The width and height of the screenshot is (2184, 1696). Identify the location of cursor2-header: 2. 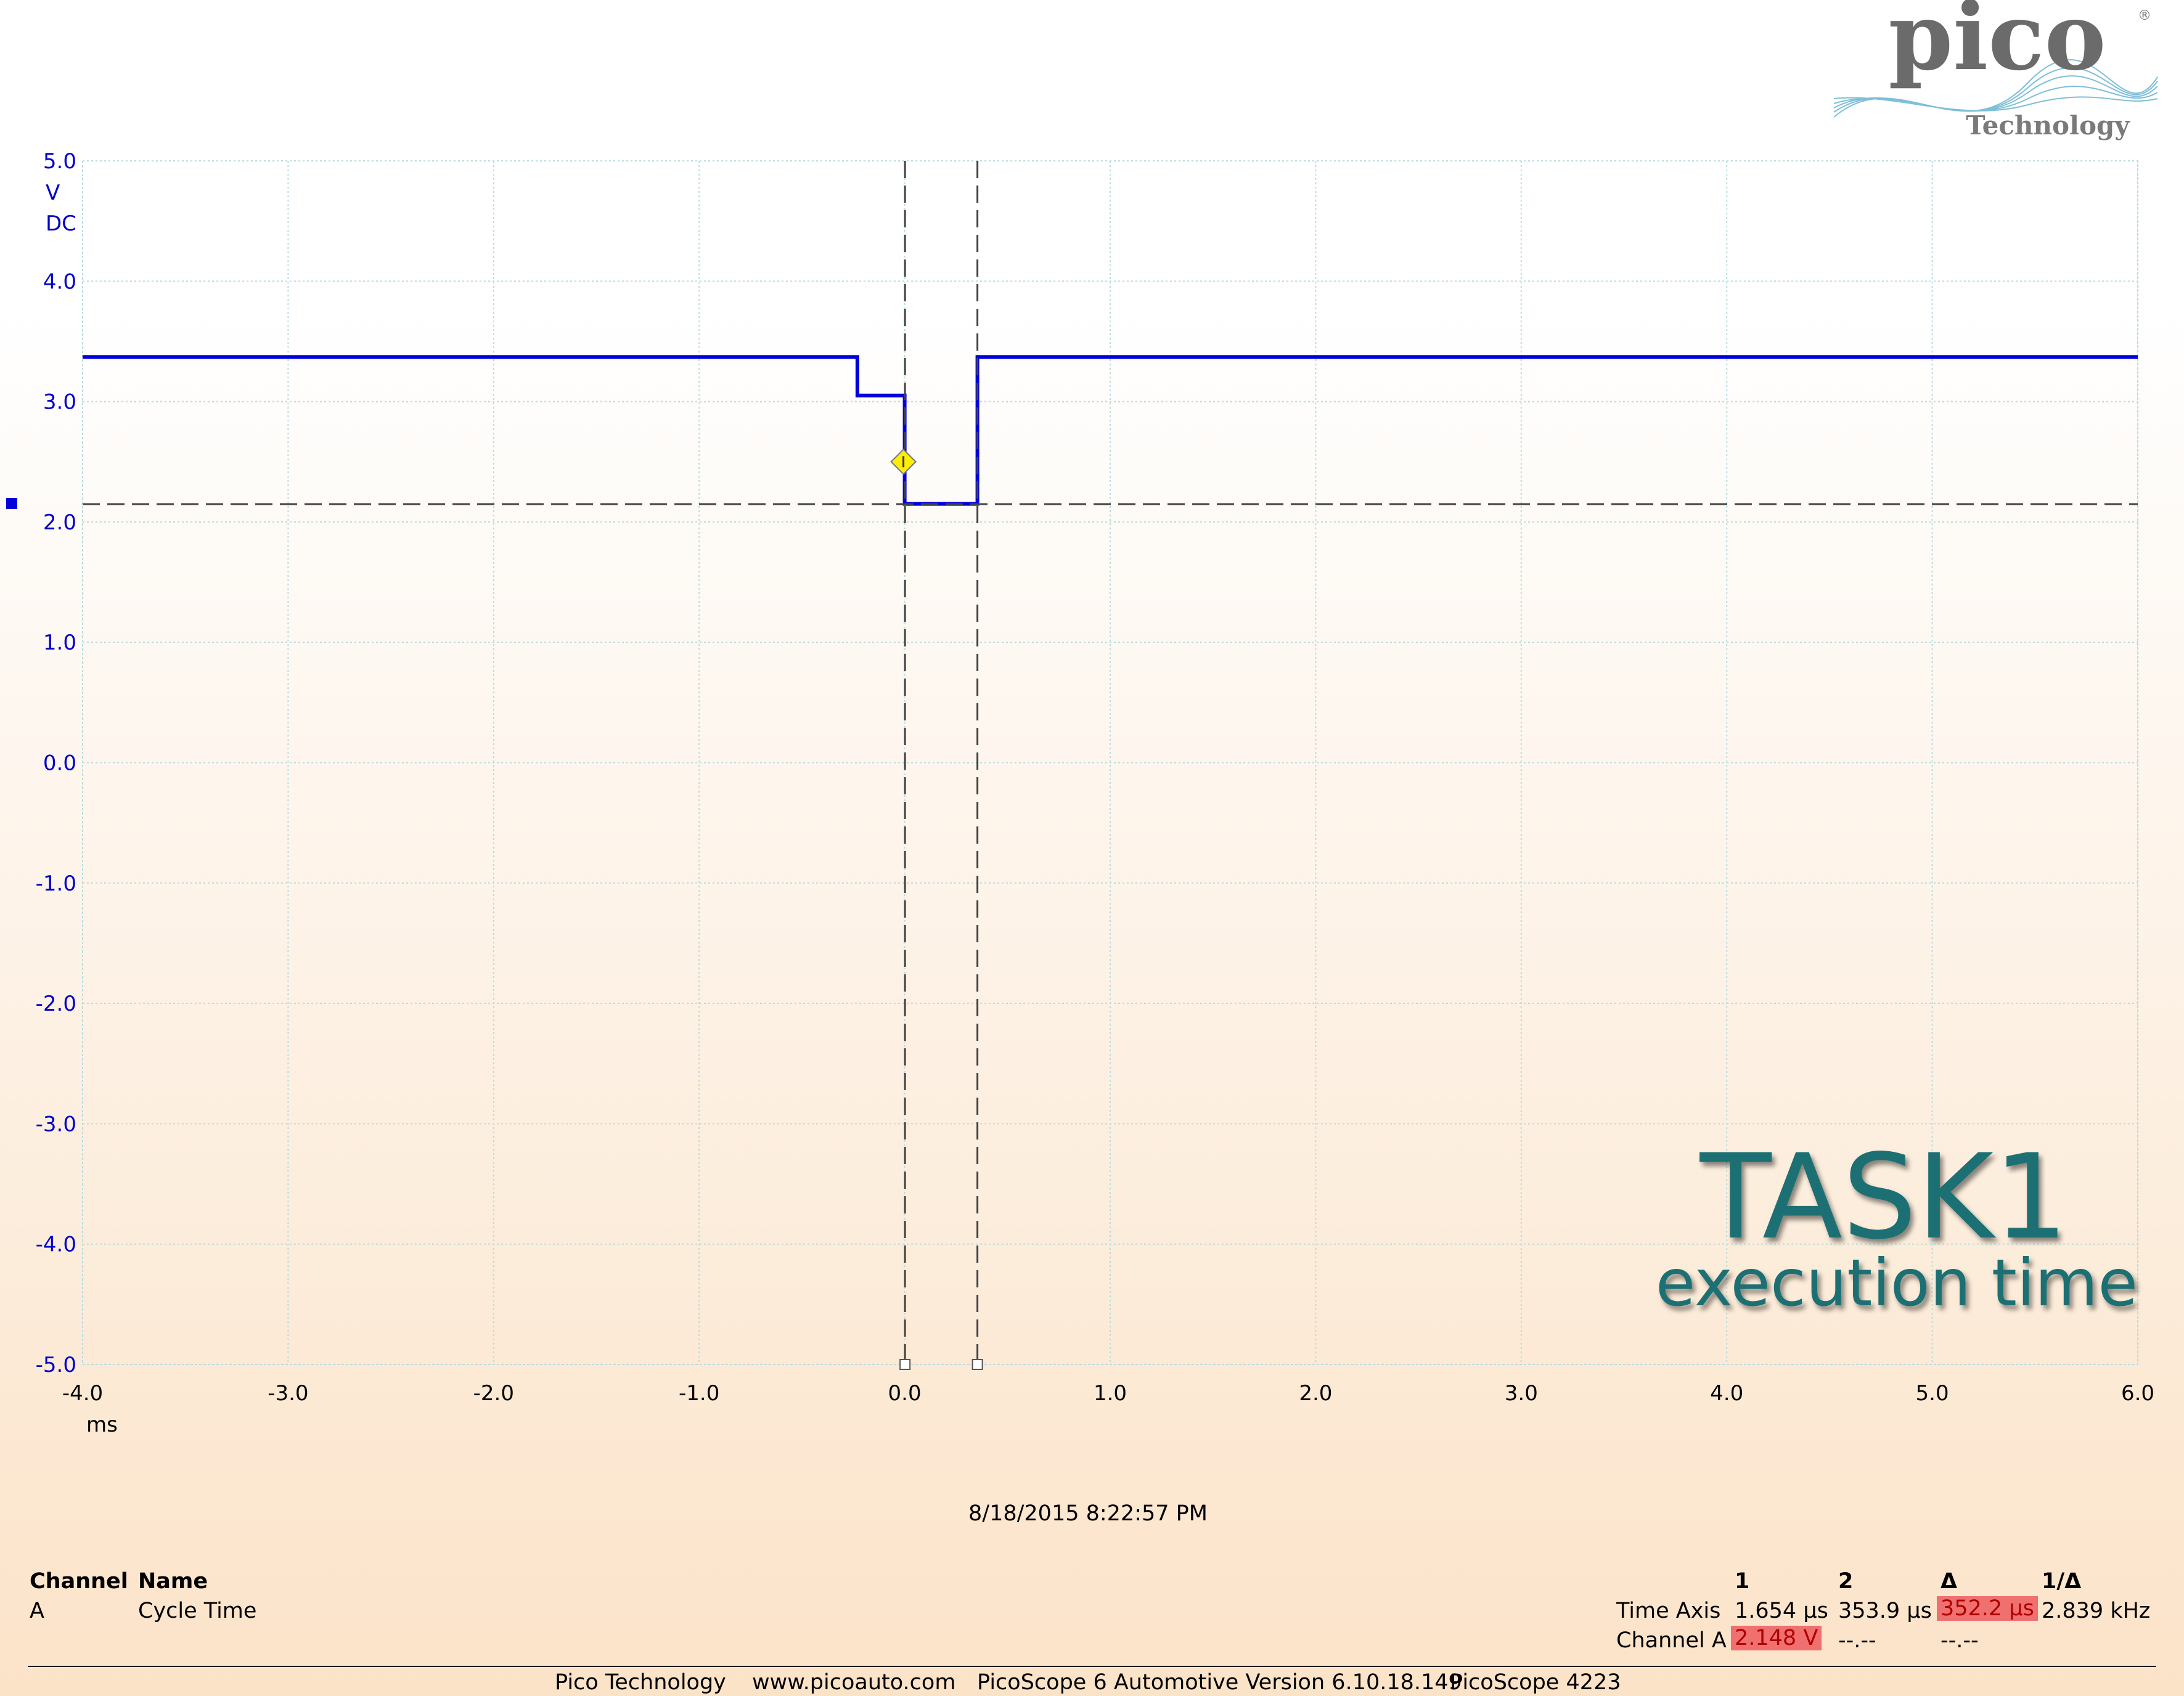
(1846, 1581).